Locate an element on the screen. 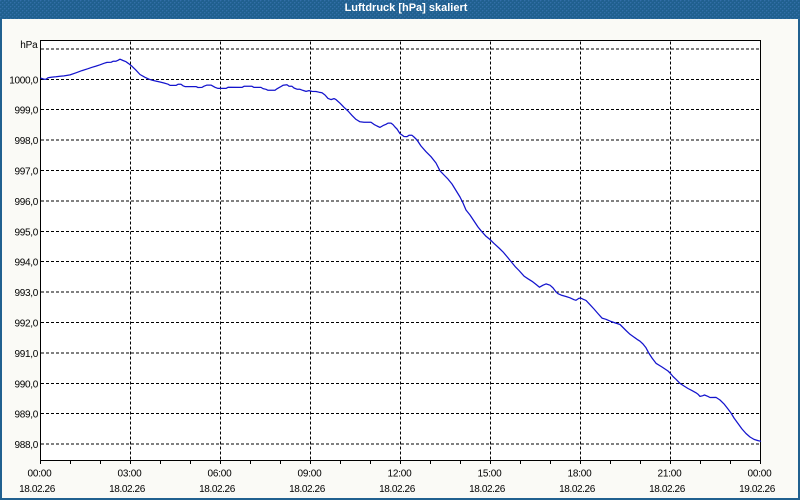  svg-text: 990,0 is located at coordinates (26, 384).